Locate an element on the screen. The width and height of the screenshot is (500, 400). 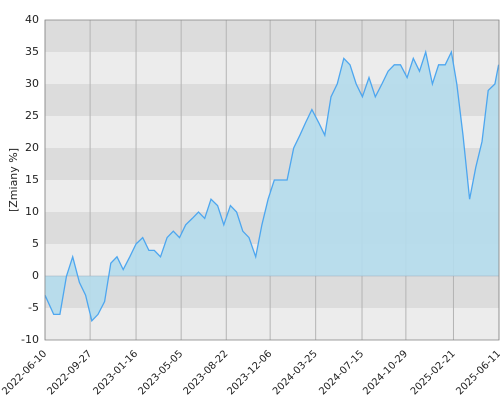
x-tick-label: 2025-06-11 is located at coordinates (477, 372).